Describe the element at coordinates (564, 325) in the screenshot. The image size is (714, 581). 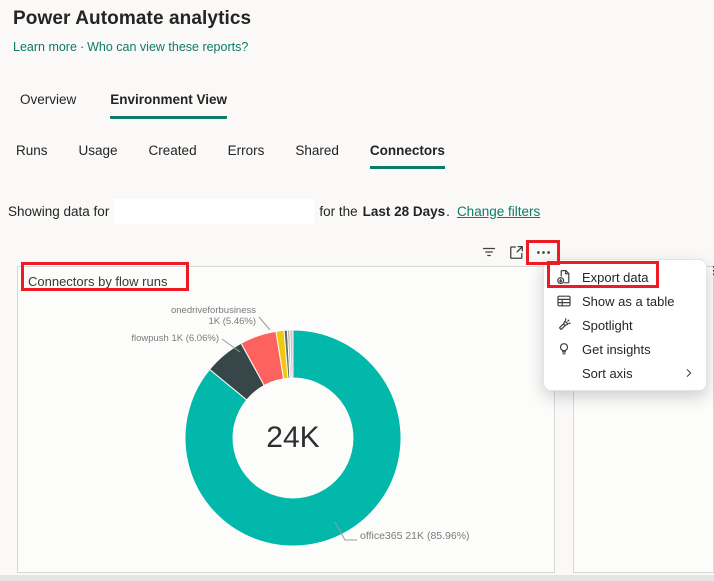
I see `spotlight-icon` at that location.